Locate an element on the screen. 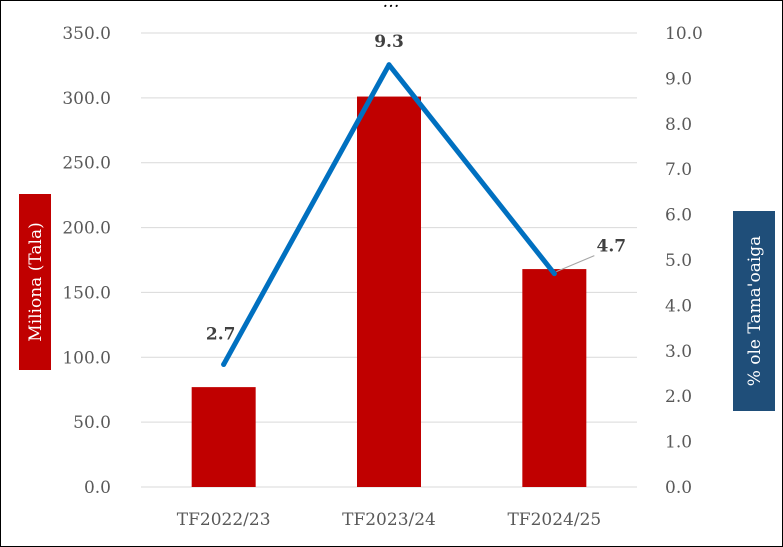 The width and height of the screenshot is (783, 547). y-tick-label: 350.0 is located at coordinates (86, 34).